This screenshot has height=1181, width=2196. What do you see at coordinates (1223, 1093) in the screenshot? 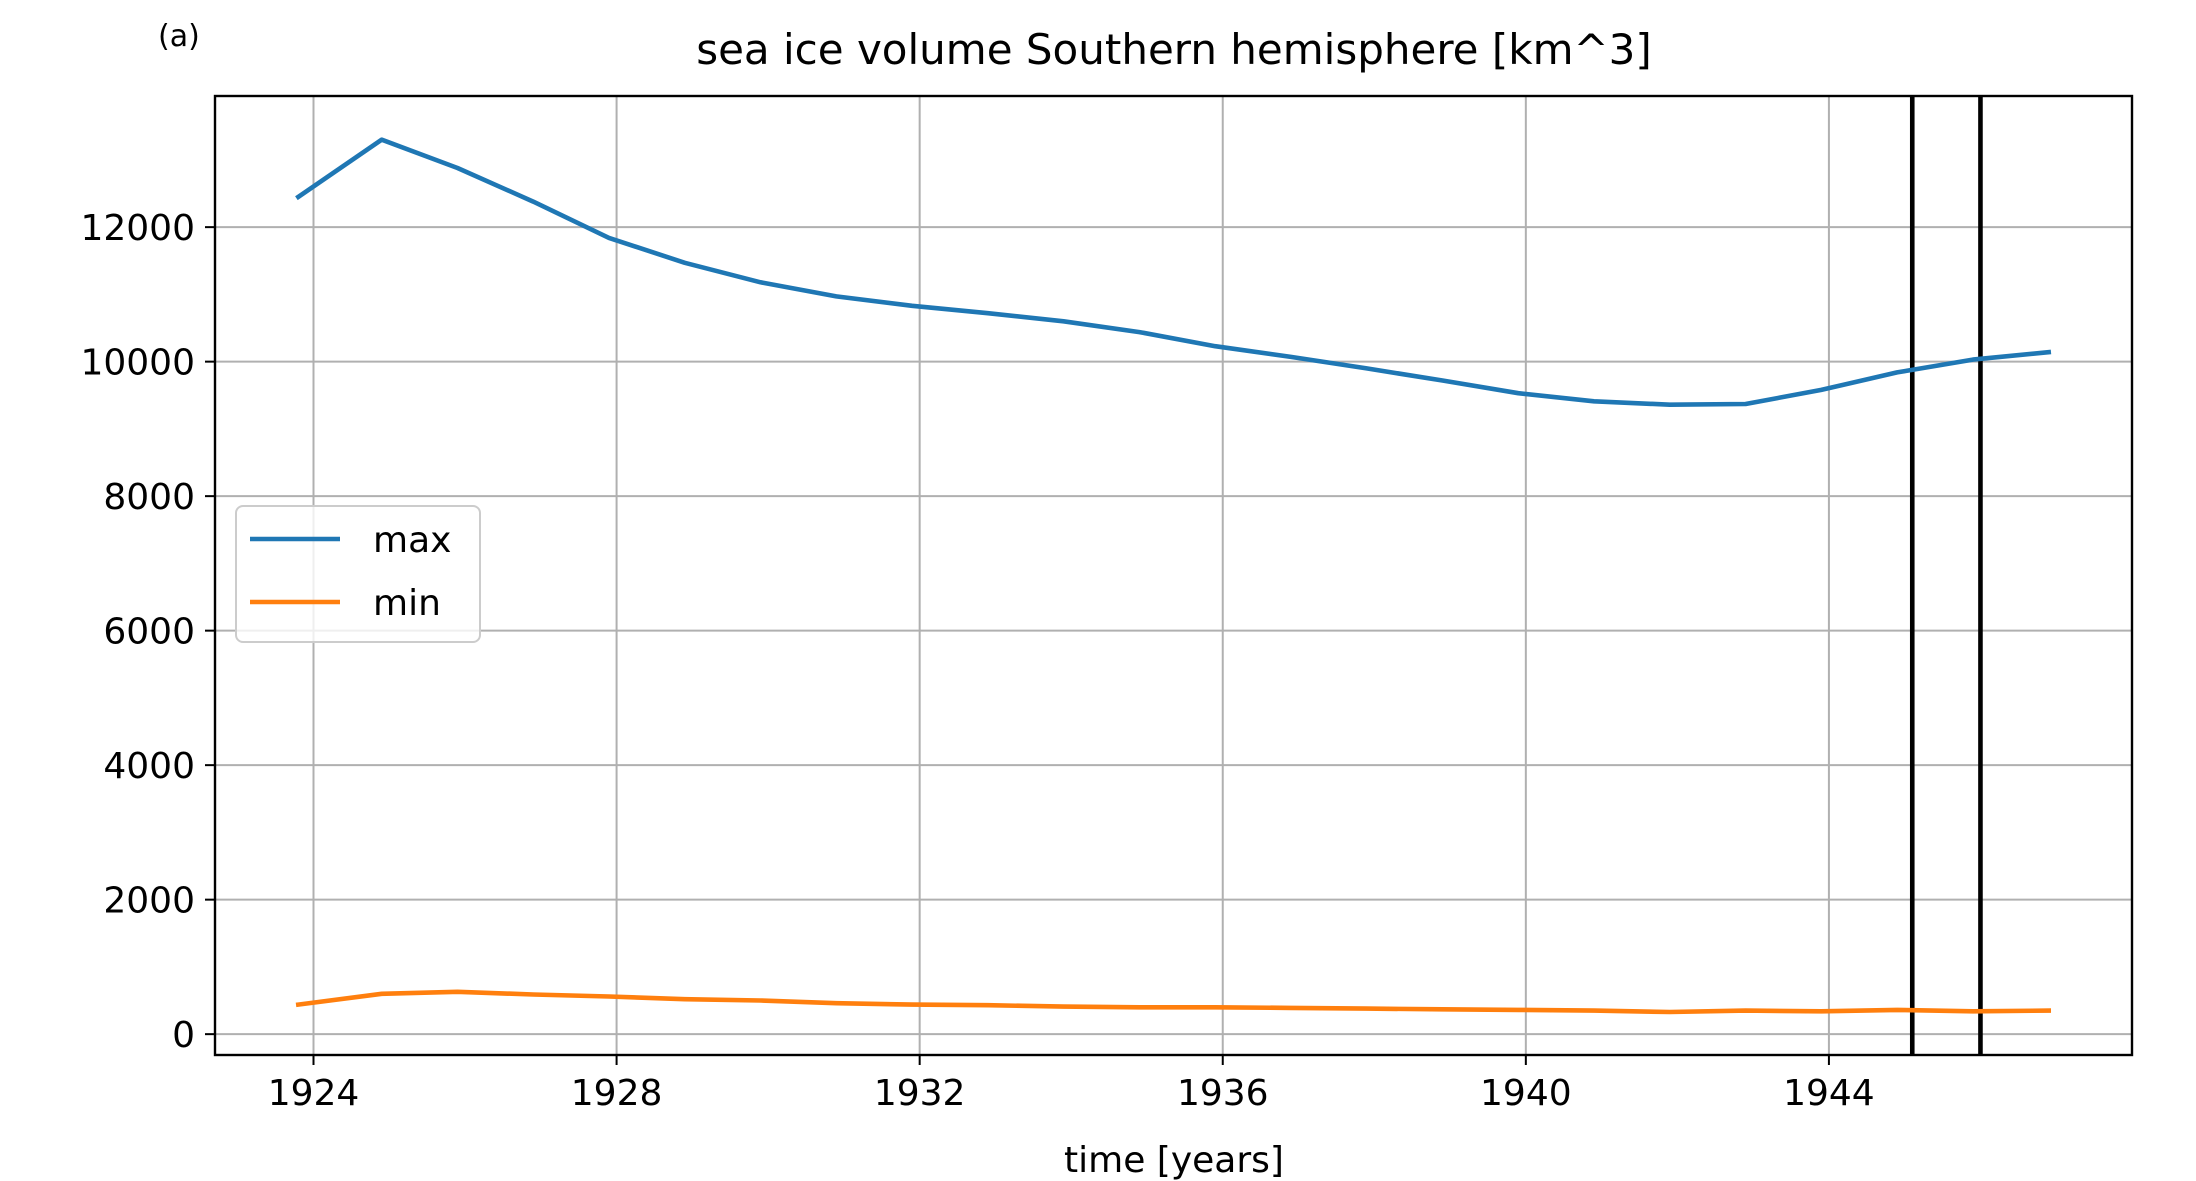
I see `x-tick-label: 1936` at bounding box center [1223, 1093].